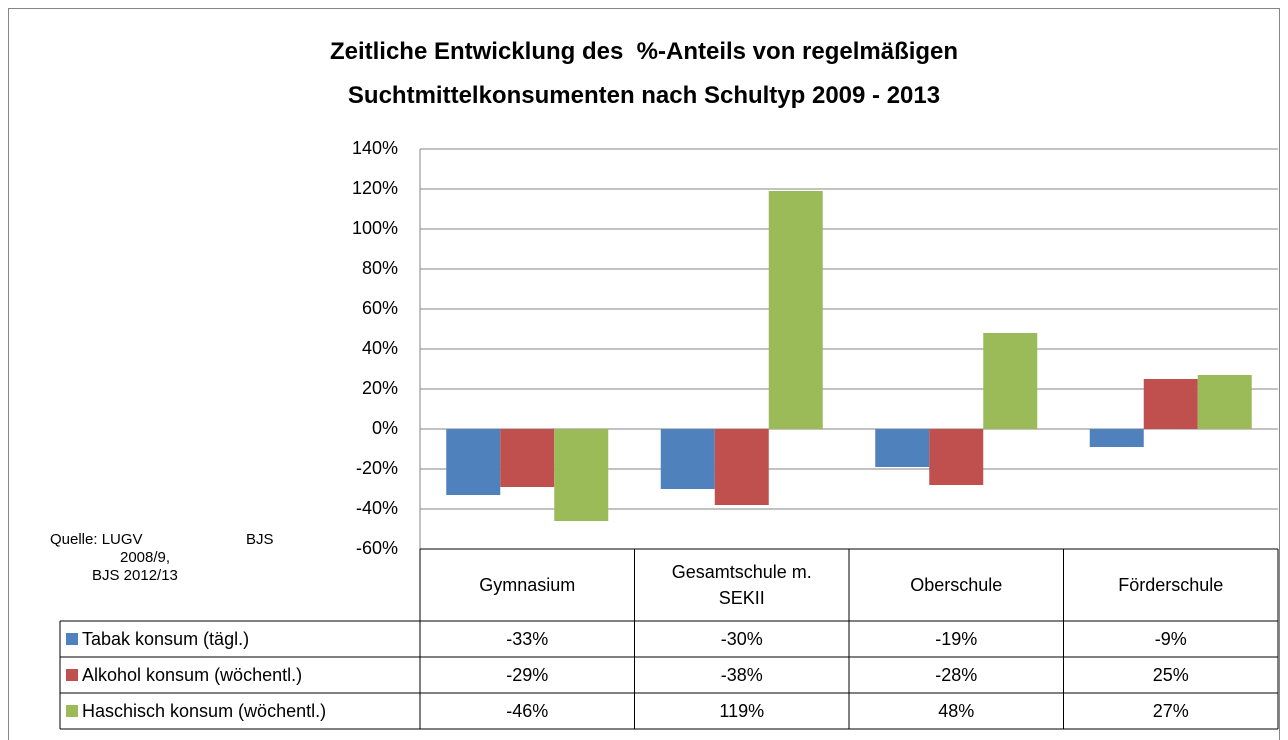 The height and width of the screenshot is (740, 1288). I want to click on y-tick-label: -40%, so click(377, 508).